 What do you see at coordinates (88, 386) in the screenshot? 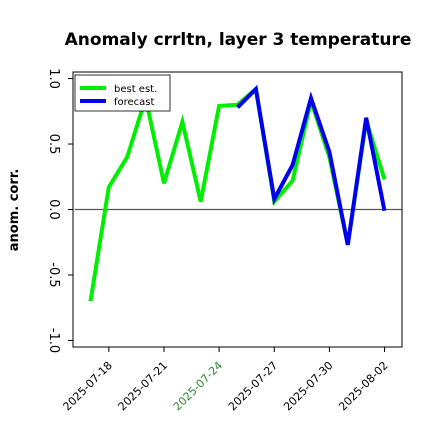
I see `x-tick-label: 2025-07-18` at bounding box center [88, 386].